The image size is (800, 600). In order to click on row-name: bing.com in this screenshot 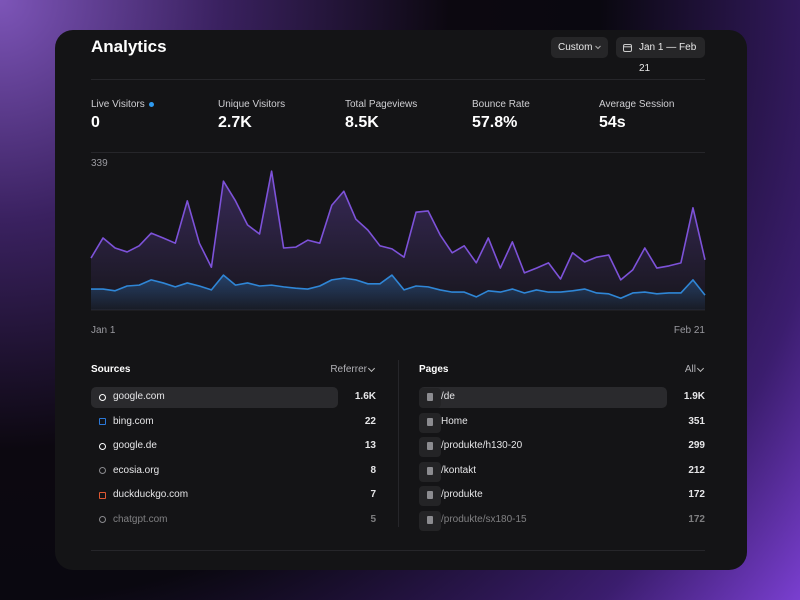, I will do `click(133, 421)`.